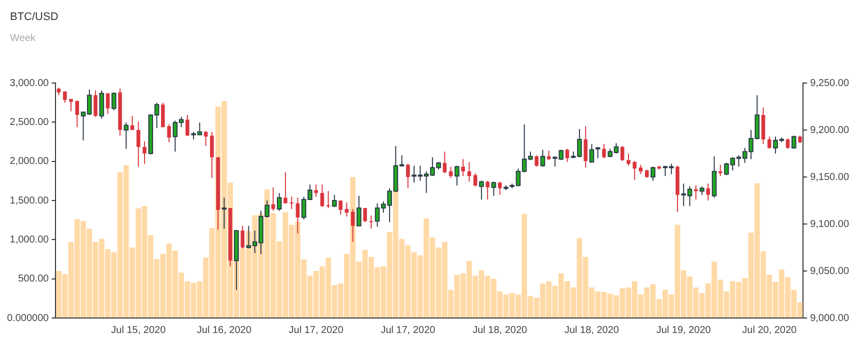 The image size is (858, 346). What do you see at coordinates (23, 38) in the screenshot?
I see `chart-subtitle: Week` at bounding box center [23, 38].